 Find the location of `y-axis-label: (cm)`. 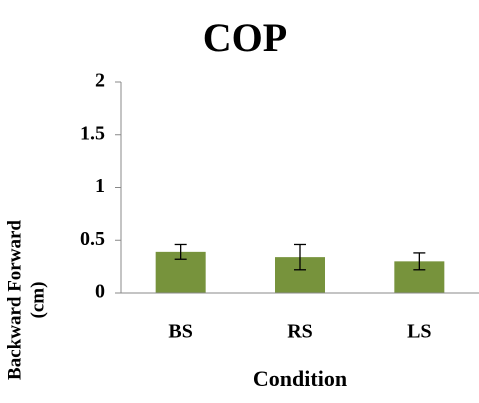

y-axis-label: (cm) is located at coordinates (37, 300).